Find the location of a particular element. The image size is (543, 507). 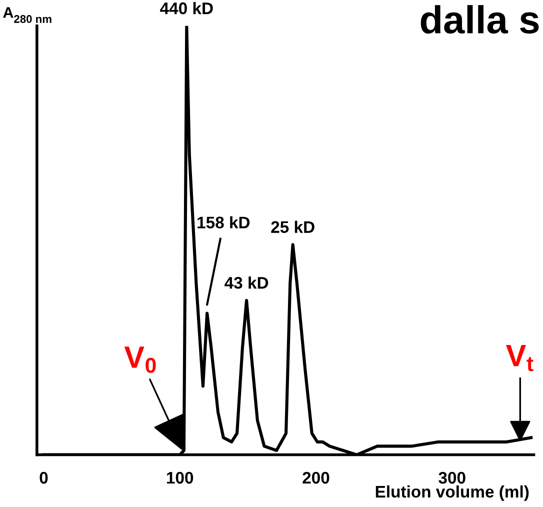

annotation: V$_{0}$ is located at coordinates (140, 359).